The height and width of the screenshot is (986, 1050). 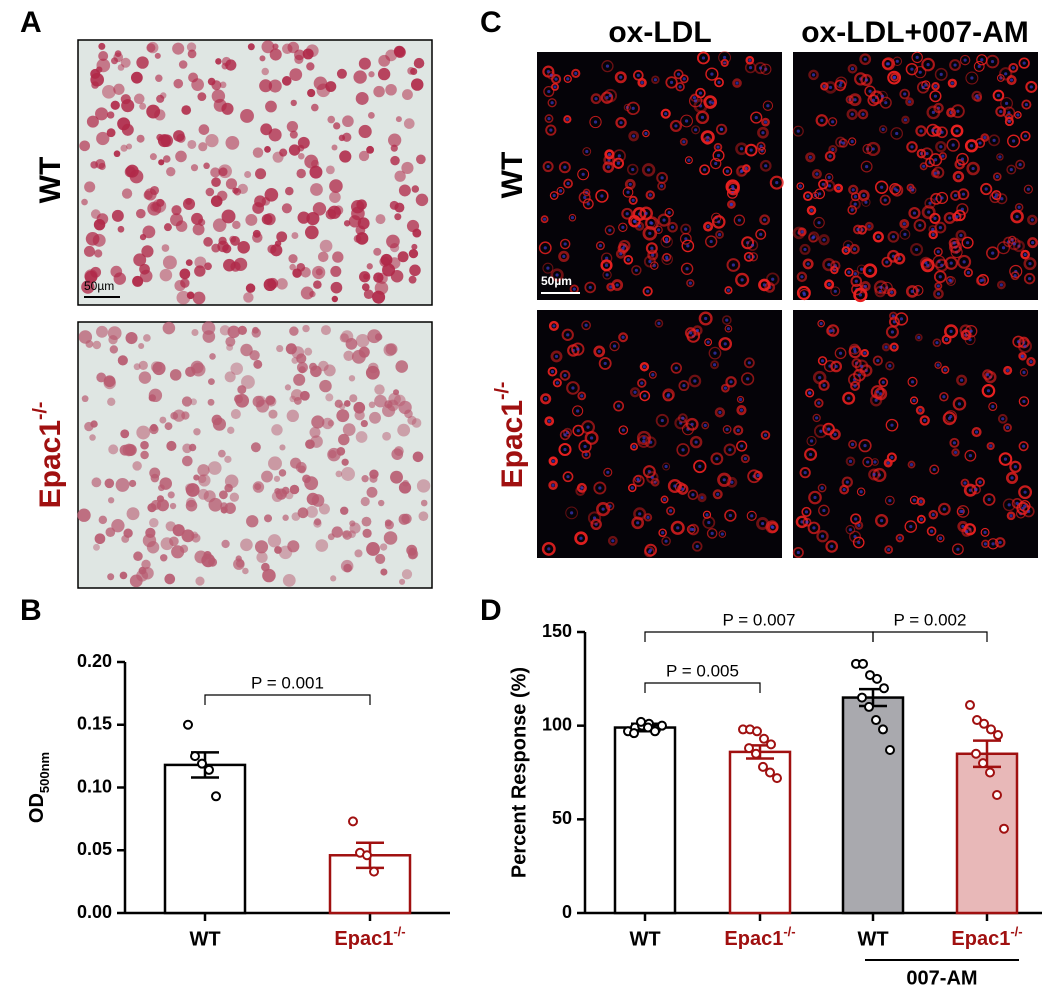 I want to click on group-label: 007-AM, so click(x=941, y=976).